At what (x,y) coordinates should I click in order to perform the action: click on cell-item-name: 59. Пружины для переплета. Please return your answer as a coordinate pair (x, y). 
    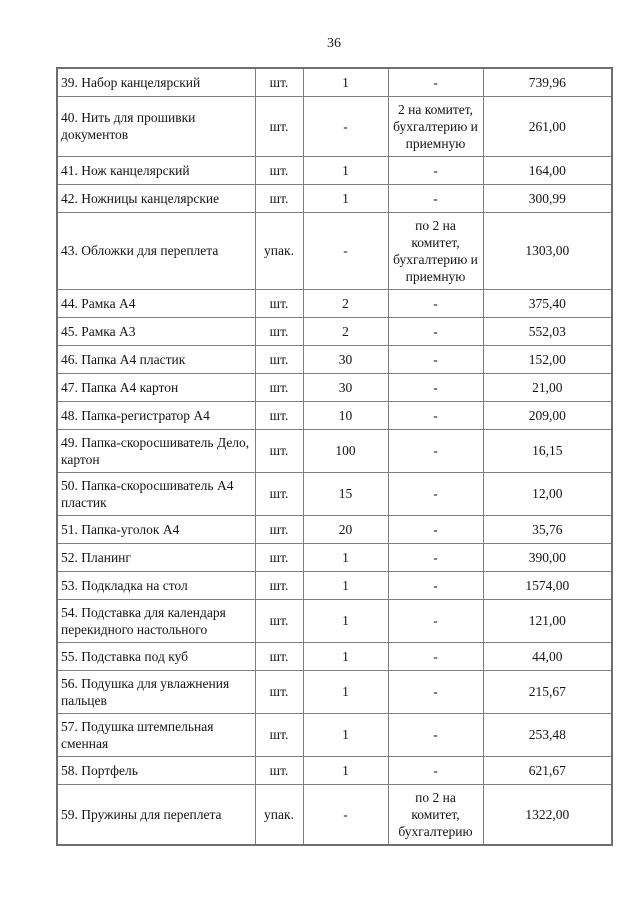
    Looking at the image, I should click on (156, 814).